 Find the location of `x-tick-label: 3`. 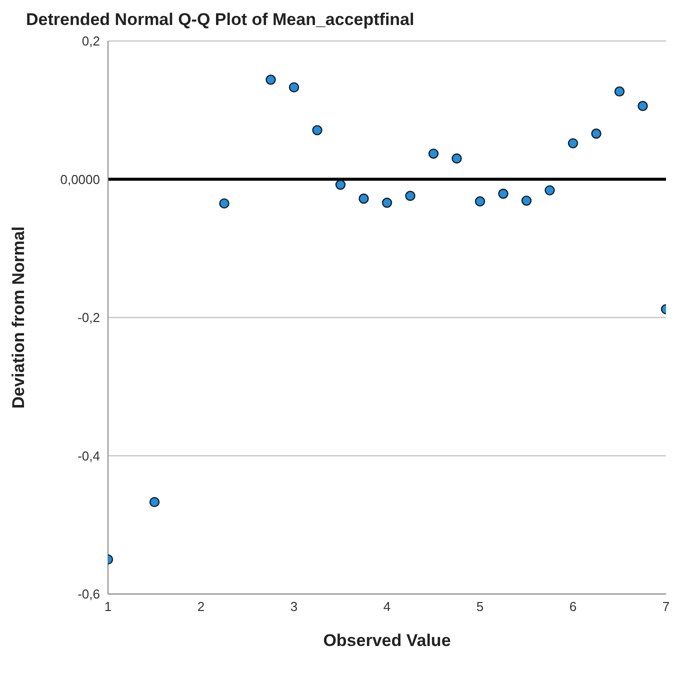

x-tick-label: 3 is located at coordinates (294, 606).